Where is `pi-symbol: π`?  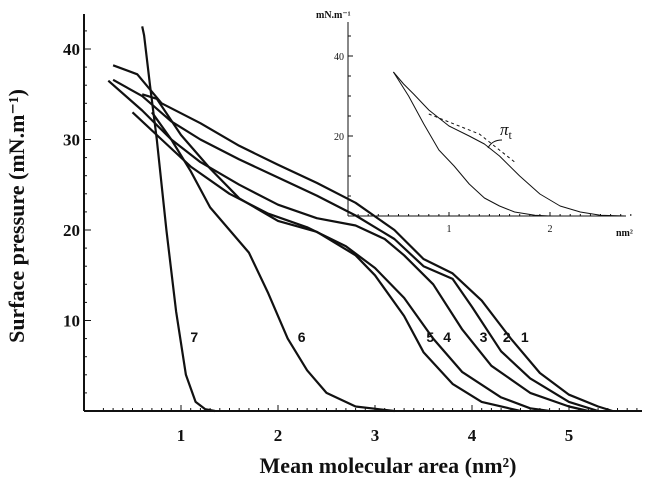
pi-symbol: π is located at coordinates (504, 129).